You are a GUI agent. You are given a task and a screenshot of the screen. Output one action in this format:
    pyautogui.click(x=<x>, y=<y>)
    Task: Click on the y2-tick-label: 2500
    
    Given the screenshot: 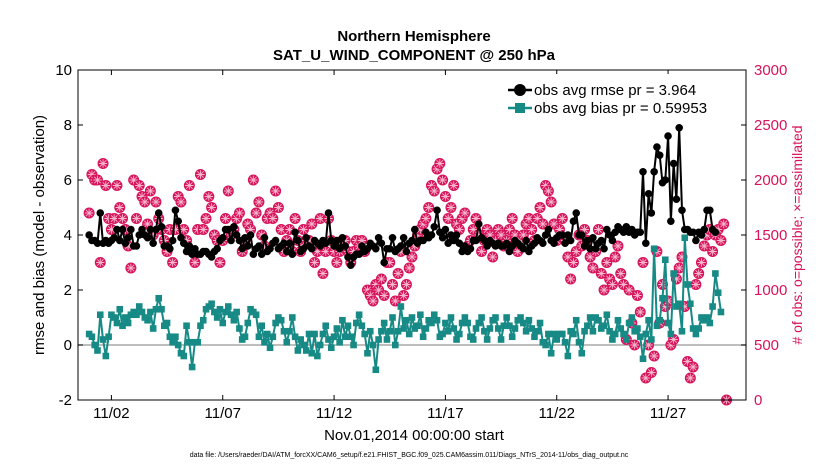 What is the action you would take?
    pyautogui.click(x=770, y=125)
    